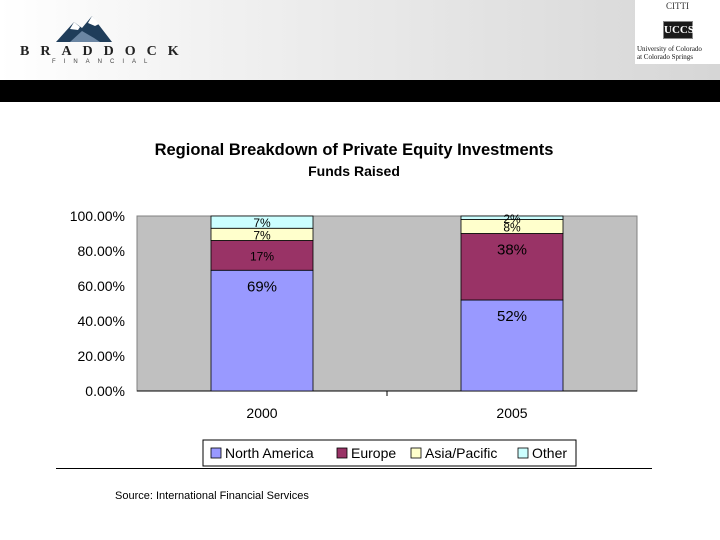  What do you see at coordinates (461, 453) in the screenshot?
I see `legend-entry: Asia/Pacific` at bounding box center [461, 453].